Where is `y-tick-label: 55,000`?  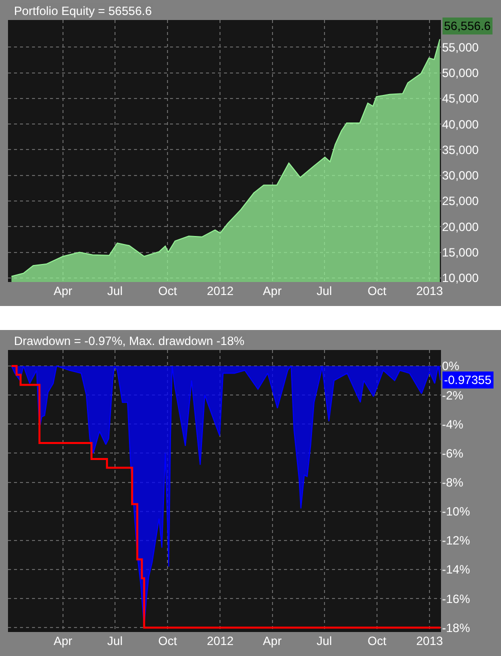 y-tick-label: 55,000 is located at coordinates (461, 47).